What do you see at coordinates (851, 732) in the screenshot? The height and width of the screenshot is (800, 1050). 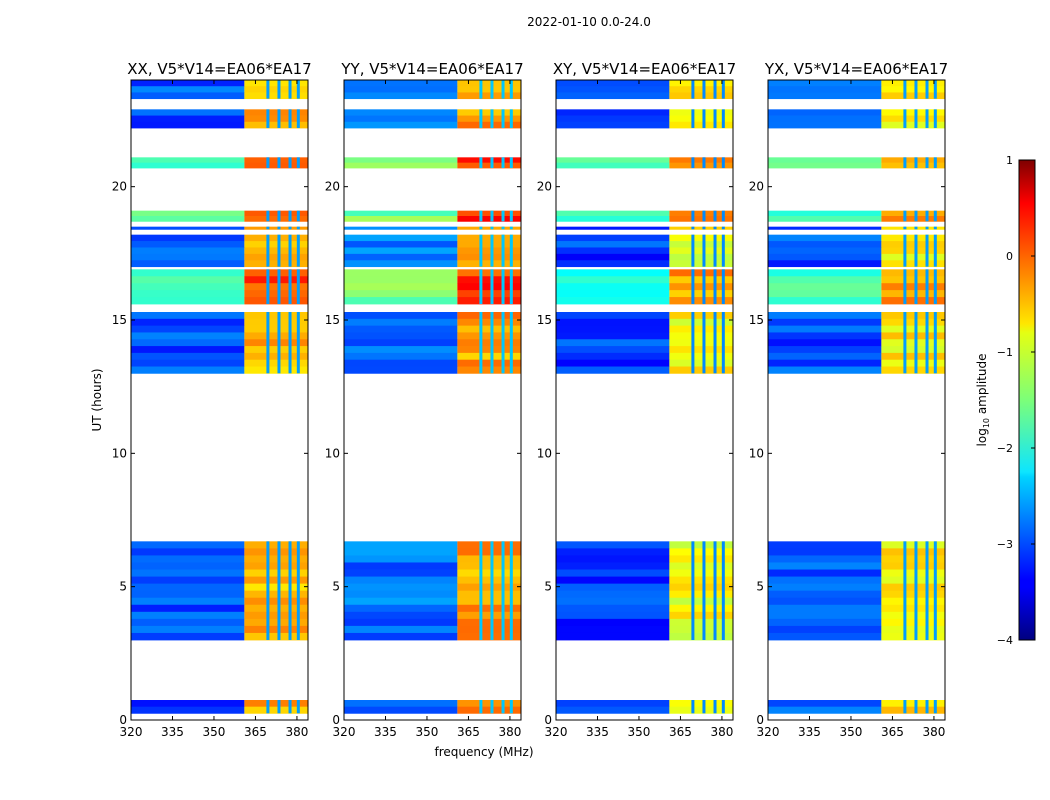 I see `x-tick-label: 350` at bounding box center [851, 732].